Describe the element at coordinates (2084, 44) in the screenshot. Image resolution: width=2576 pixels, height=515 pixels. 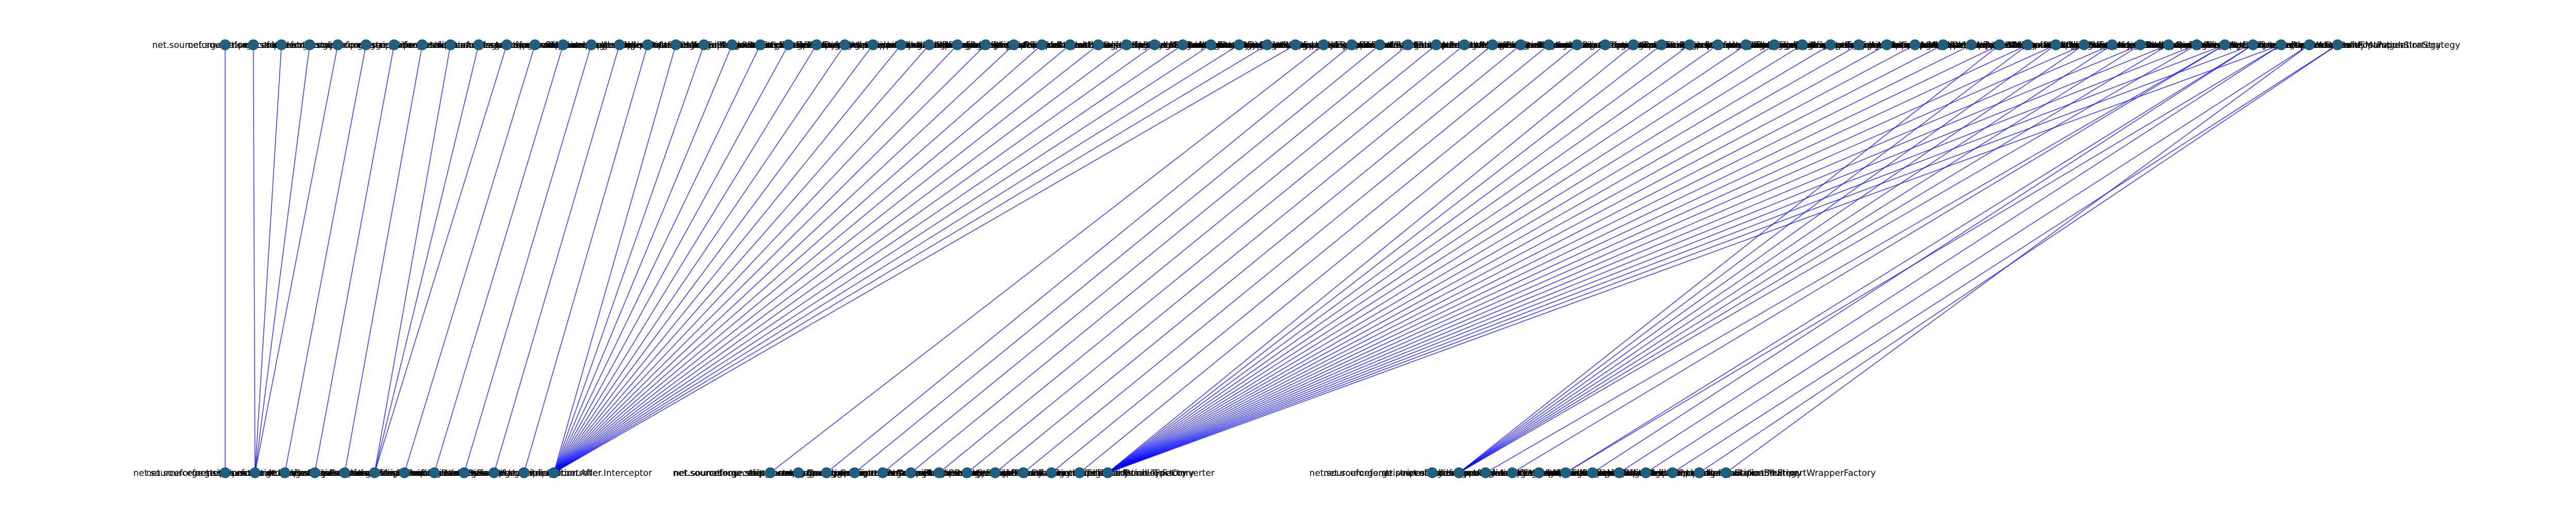
I see `top-66-node` at that location.